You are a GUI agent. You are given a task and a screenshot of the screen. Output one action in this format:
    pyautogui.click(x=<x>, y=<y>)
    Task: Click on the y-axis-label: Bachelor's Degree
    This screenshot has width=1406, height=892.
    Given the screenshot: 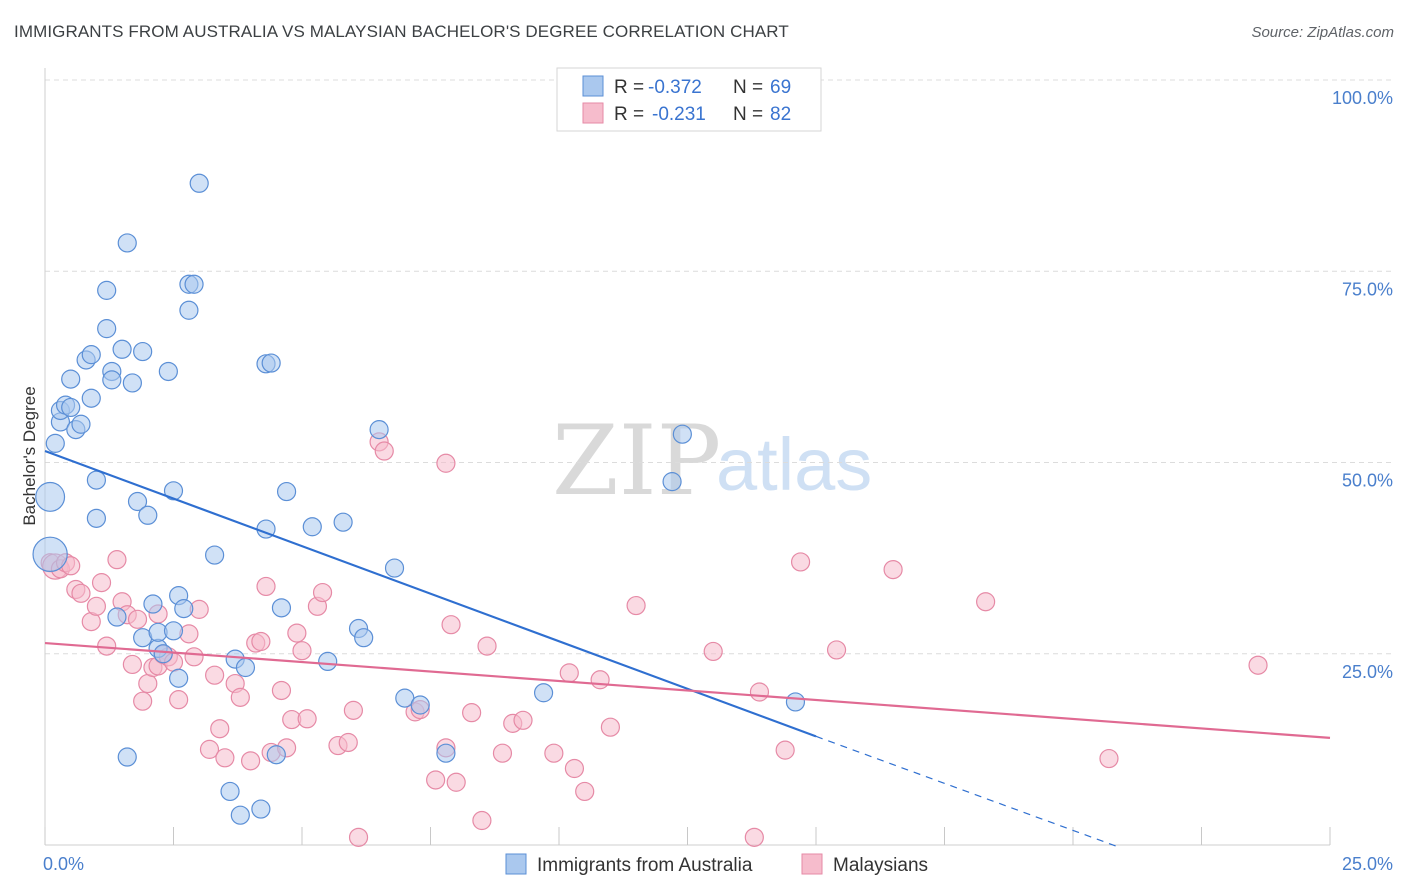 What is the action you would take?
    pyautogui.click(x=29, y=455)
    